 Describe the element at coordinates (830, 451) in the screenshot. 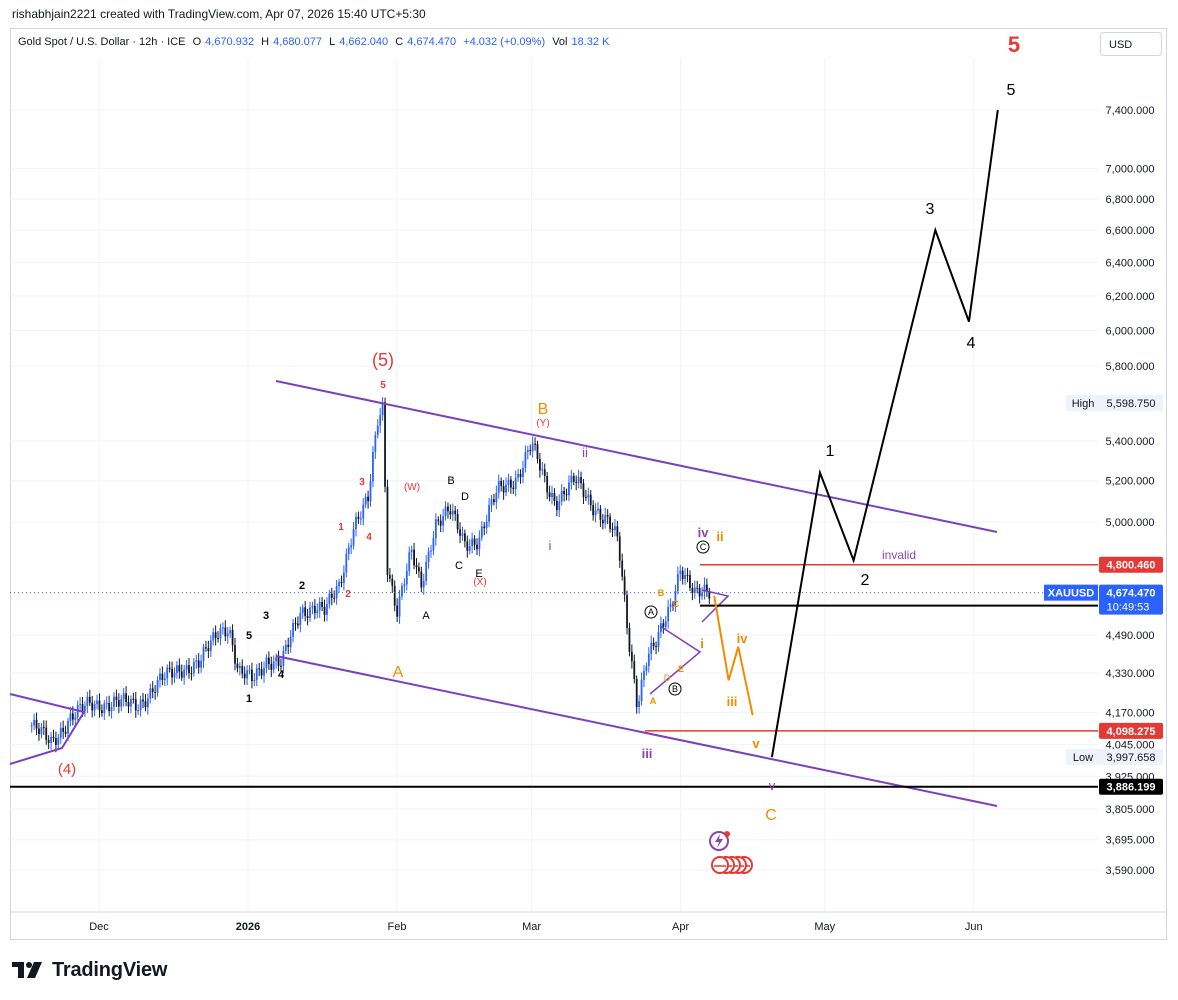

I see `wave-label: 1` at that location.